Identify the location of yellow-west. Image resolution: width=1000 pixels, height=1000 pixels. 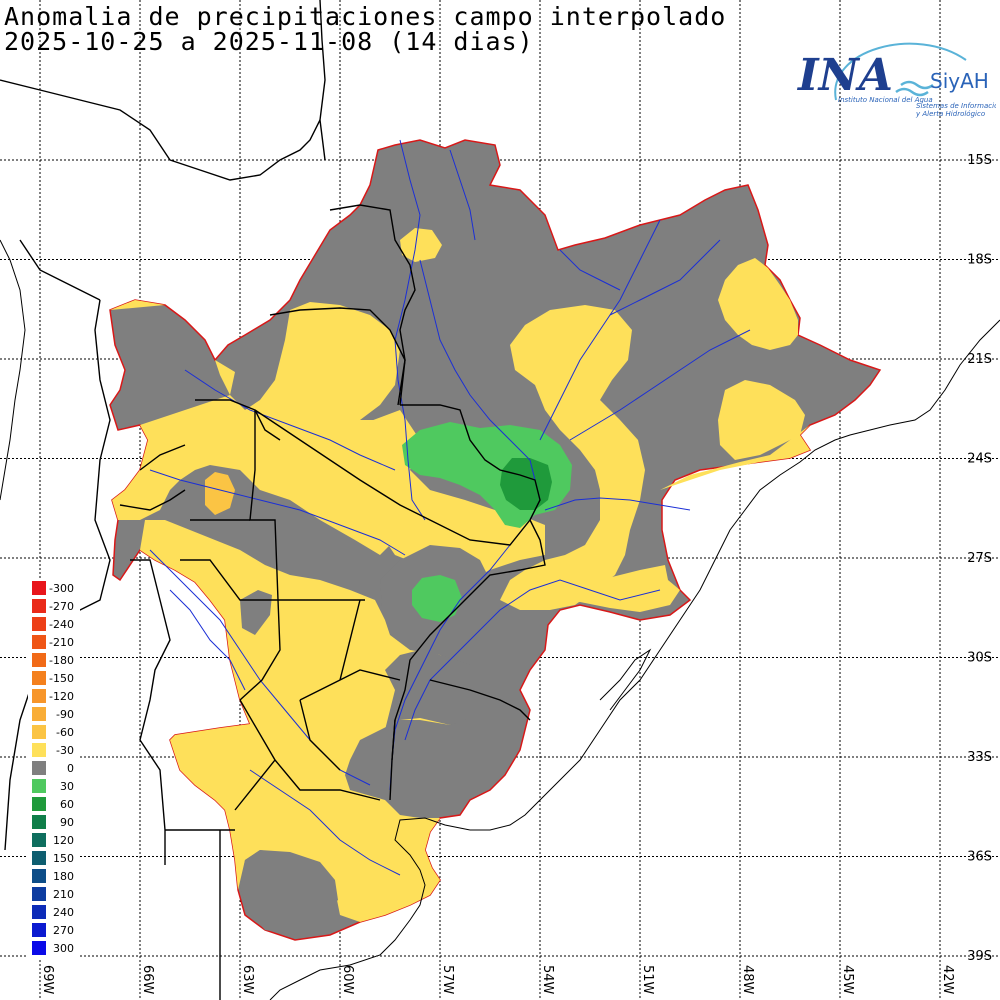
(267, 427).